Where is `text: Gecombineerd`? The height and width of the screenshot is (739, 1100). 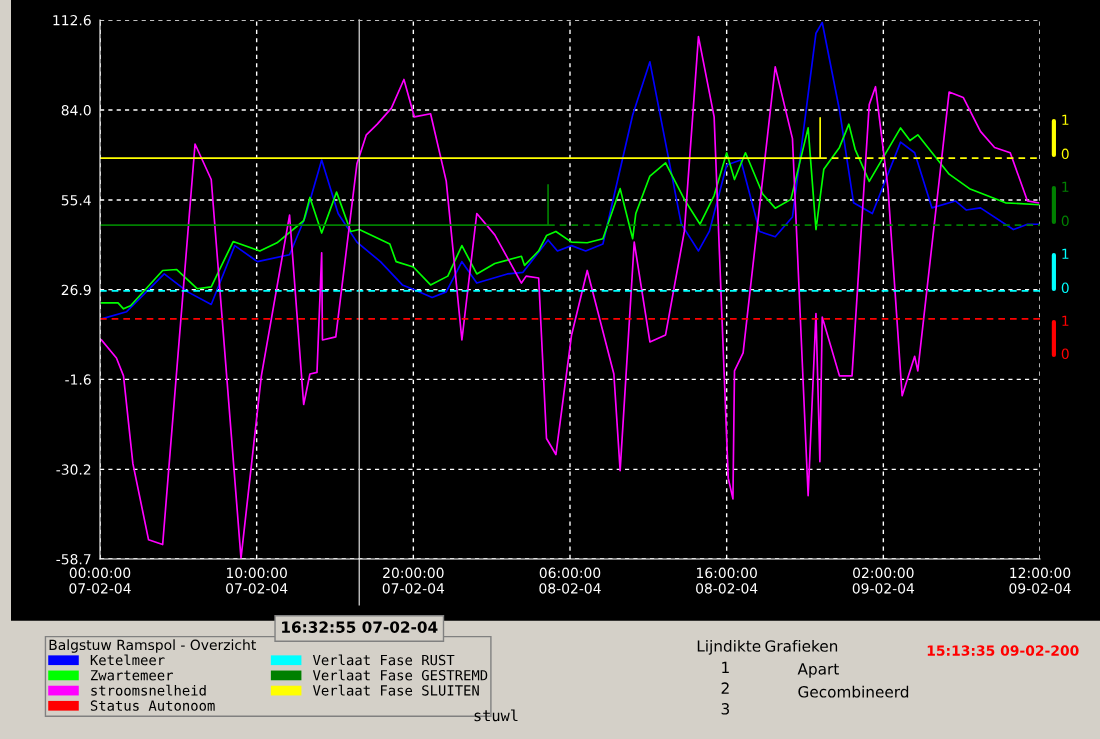 text: Gecombineerd is located at coordinates (853, 691).